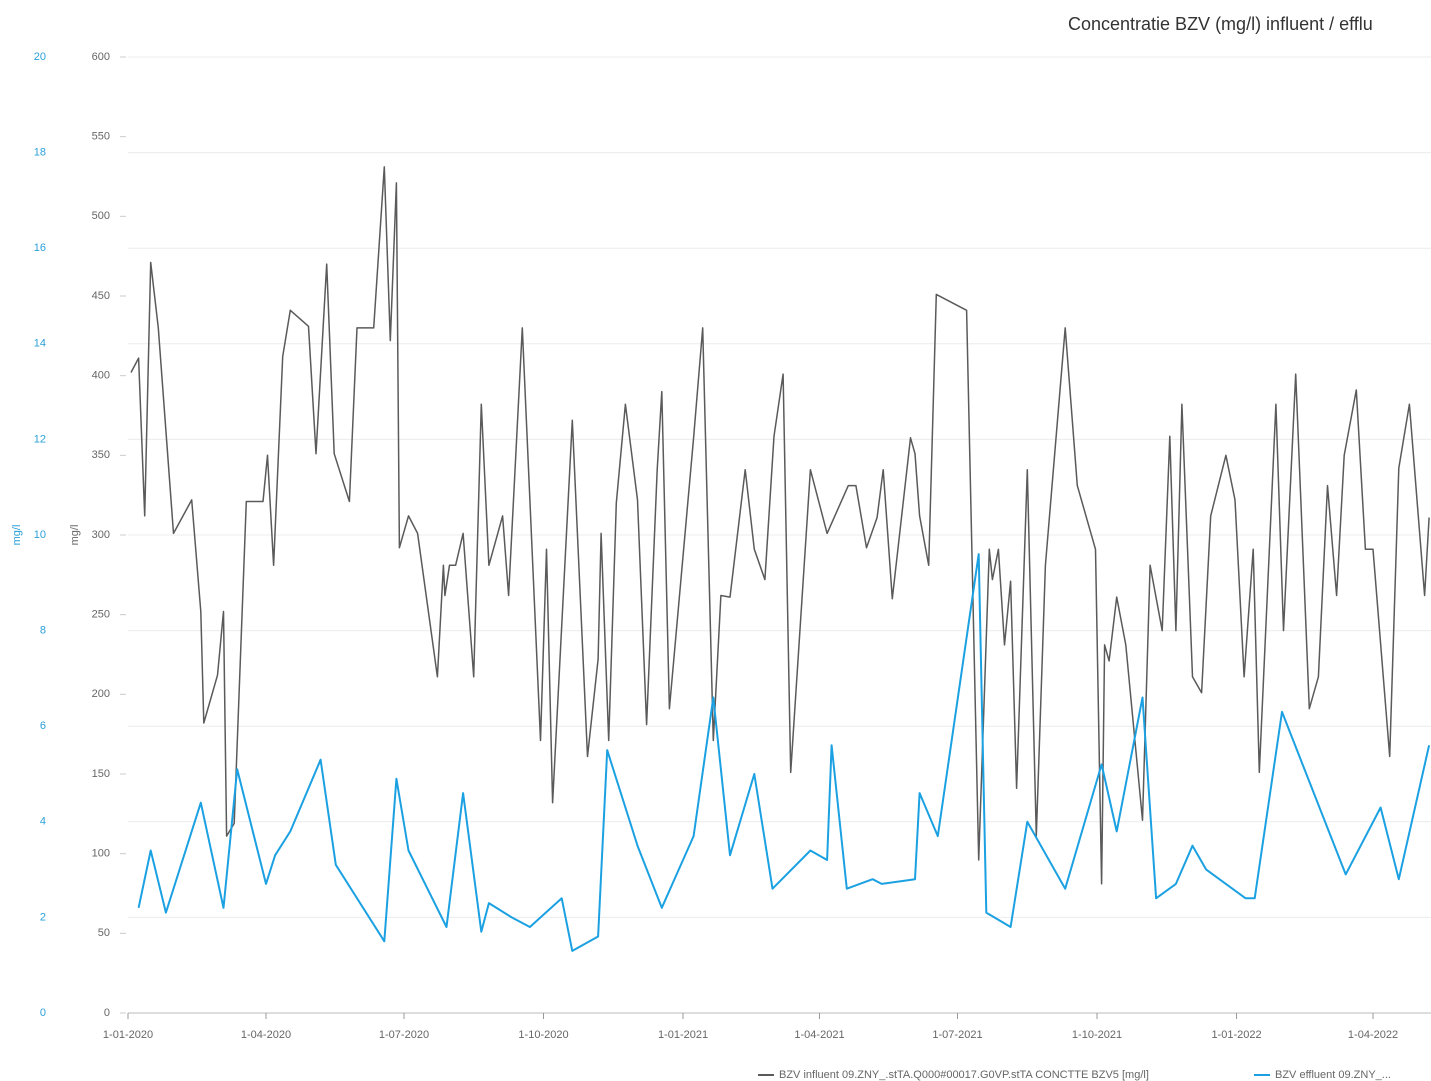 Image resolution: width=1431 pixels, height=1081 pixels. I want to click on y-tick-label: 300, so click(101, 535).